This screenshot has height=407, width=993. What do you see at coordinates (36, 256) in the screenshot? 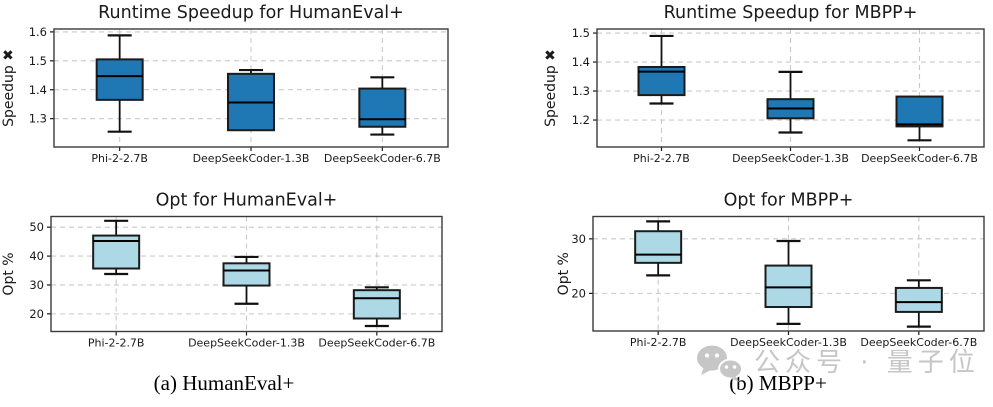
I see `y-tick-label: 40` at bounding box center [36, 256].